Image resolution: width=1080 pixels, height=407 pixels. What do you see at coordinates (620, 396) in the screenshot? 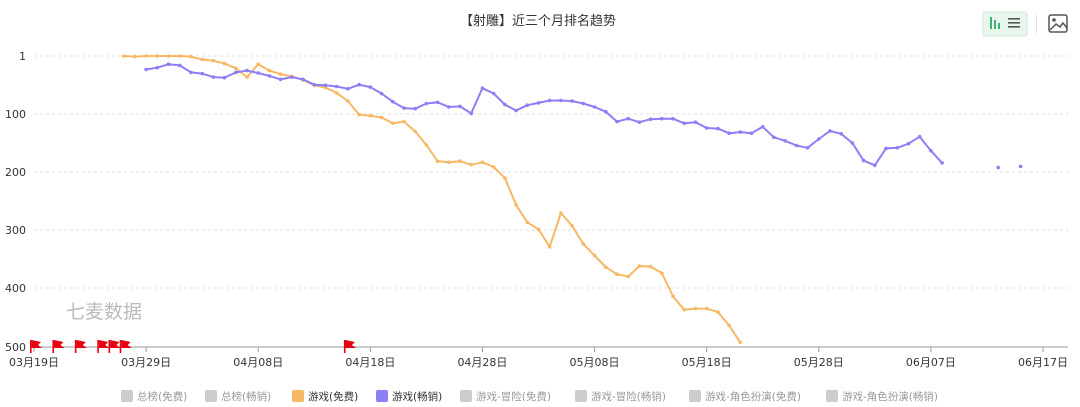
I see `legend-item: 游戏-冒险(畅销)` at bounding box center [620, 396].